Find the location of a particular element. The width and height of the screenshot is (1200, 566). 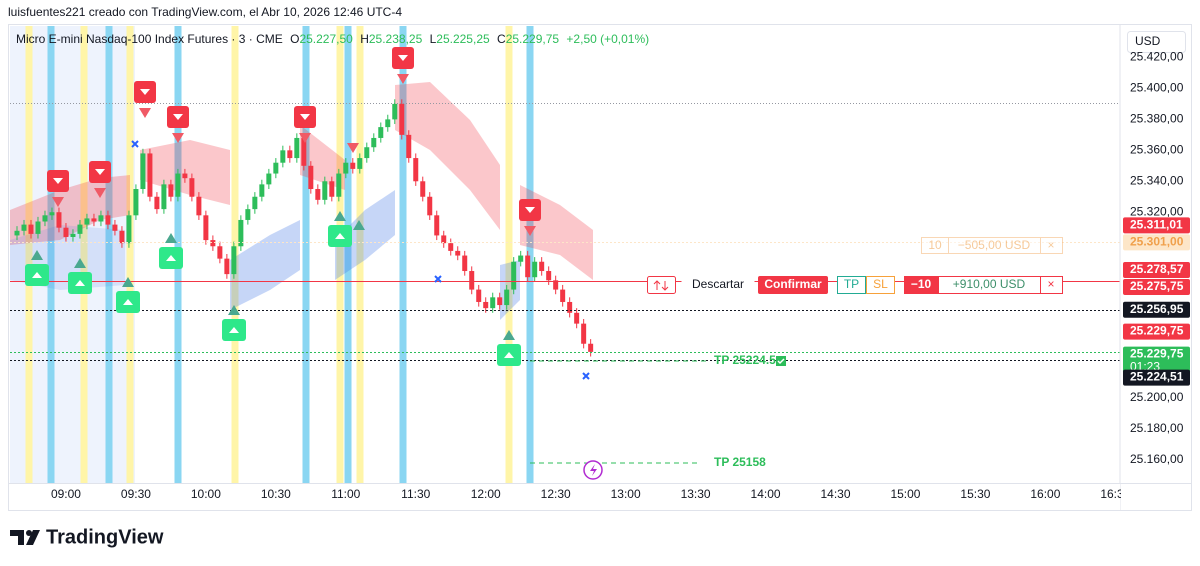

price-label-text: 25.301,00 is located at coordinates (1157, 242).